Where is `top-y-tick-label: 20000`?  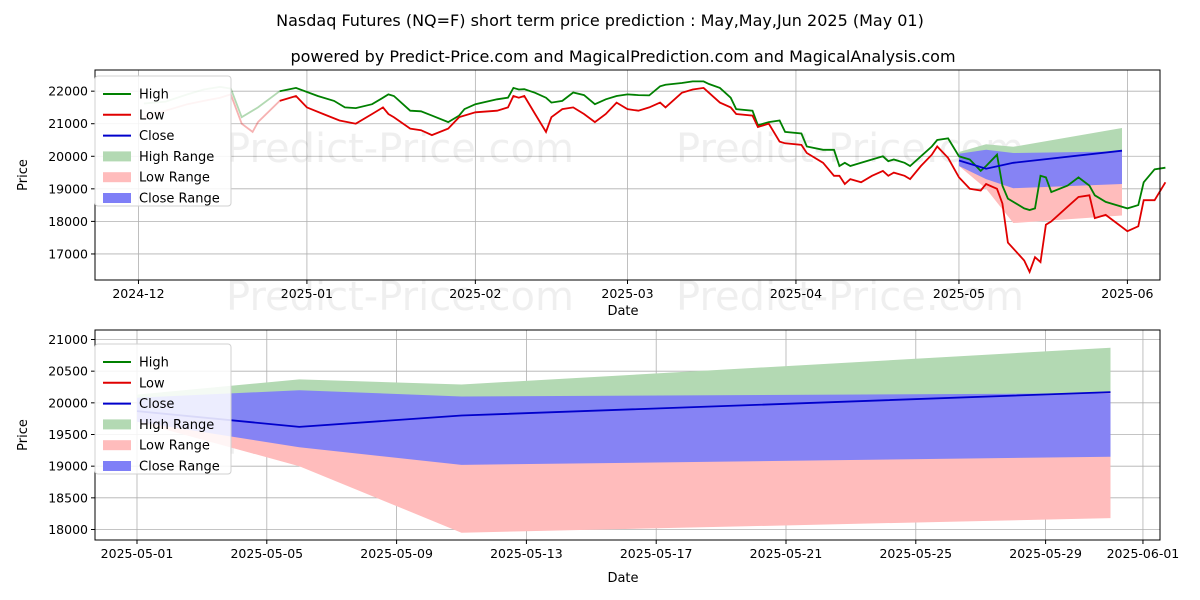
top-y-tick-label: 20000 is located at coordinates (68, 156).